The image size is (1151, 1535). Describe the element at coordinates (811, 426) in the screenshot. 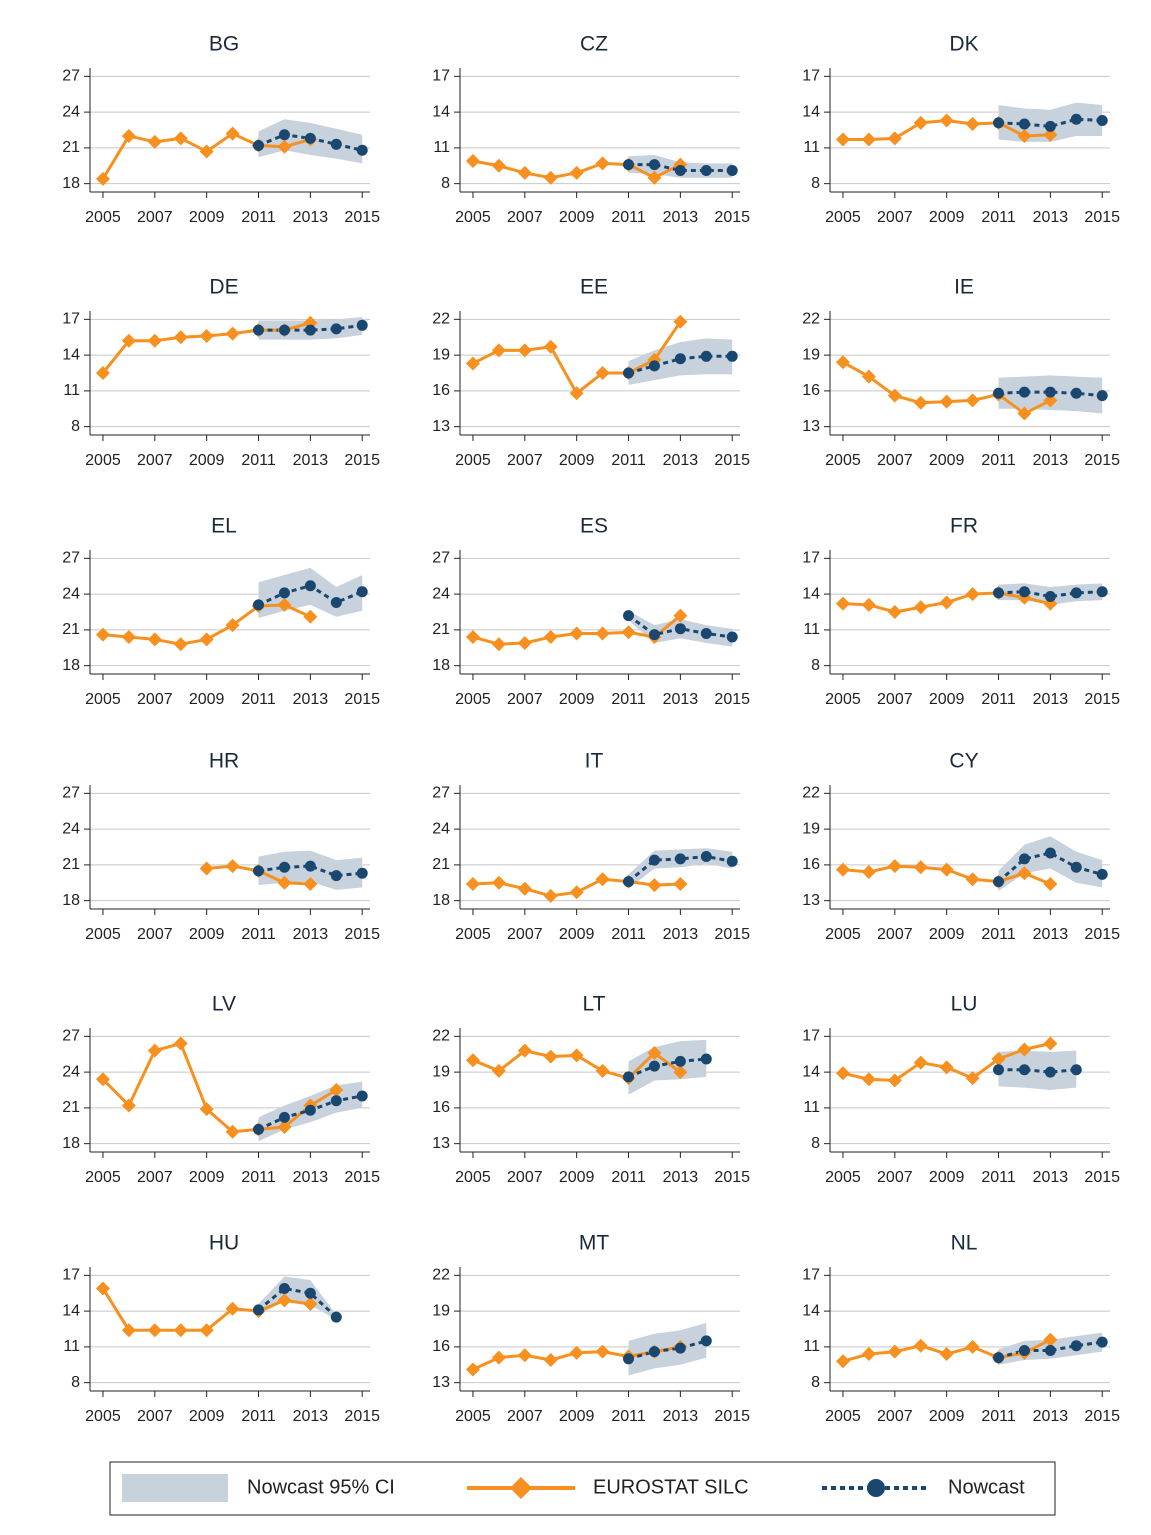

I see `y-tick-label: 13` at that location.